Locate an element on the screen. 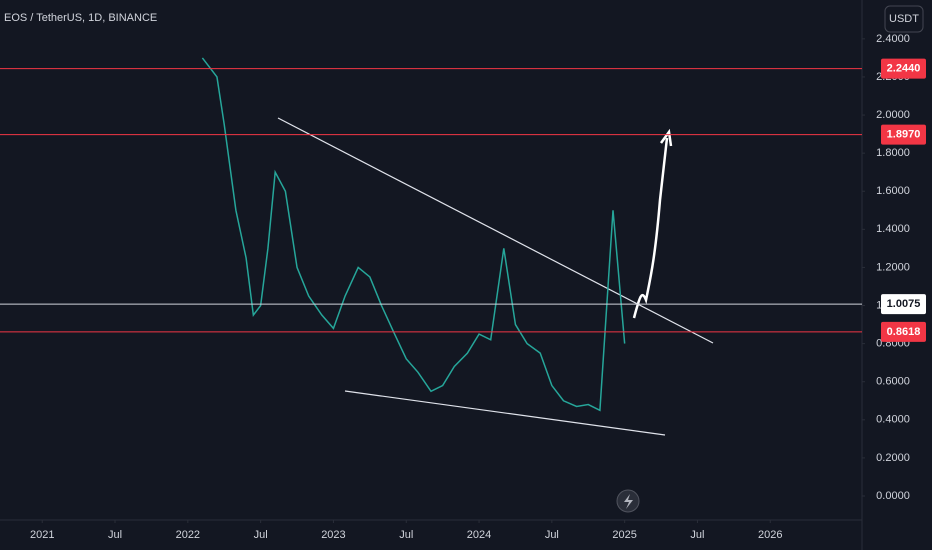 The image size is (932, 550). price-level-label: 1.0075 is located at coordinates (904, 304).